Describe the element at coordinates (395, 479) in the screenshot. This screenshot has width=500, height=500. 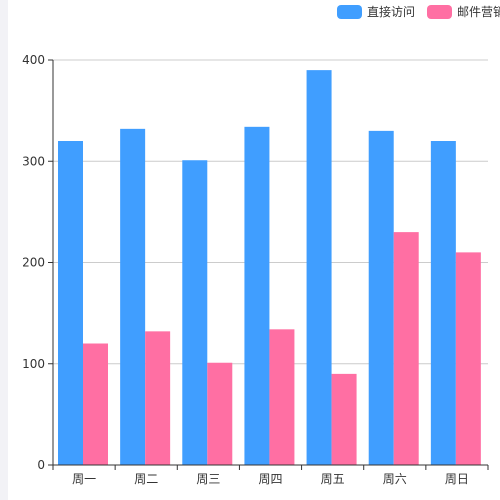
I see `x-tick-label-5: 周六` at that location.